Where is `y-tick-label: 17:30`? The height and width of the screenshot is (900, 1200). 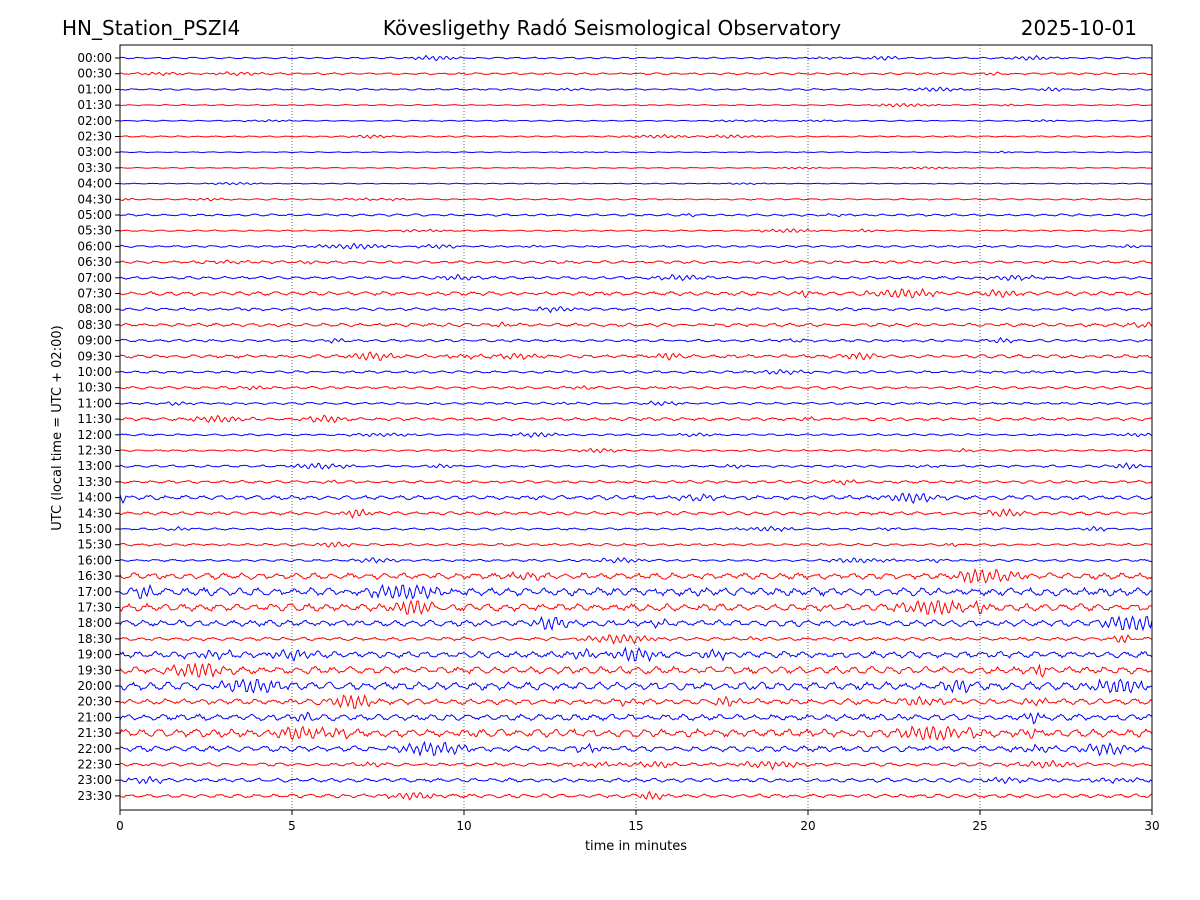 y-tick-label: 17:30 is located at coordinates (94, 608).